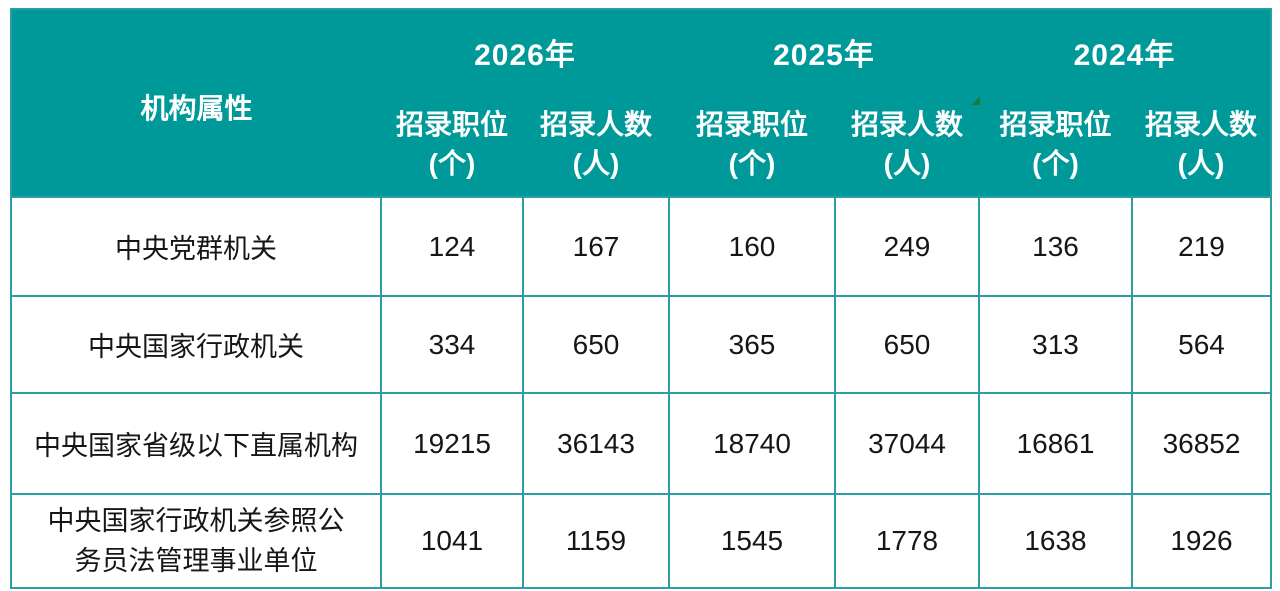 Image resolution: width=1280 pixels, height=591 pixels. What do you see at coordinates (196, 103) in the screenshot?
I see `column-header-institution: 机构属性` at bounding box center [196, 103].